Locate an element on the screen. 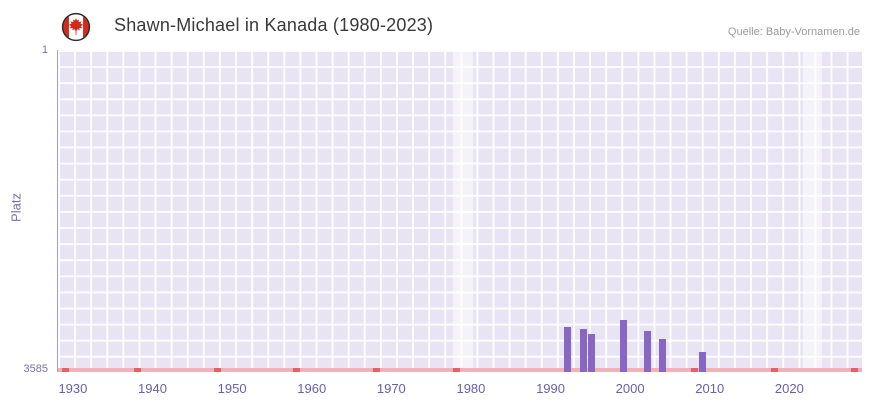  x-tick-1930: 1930 is located at coordinates (73, 388).